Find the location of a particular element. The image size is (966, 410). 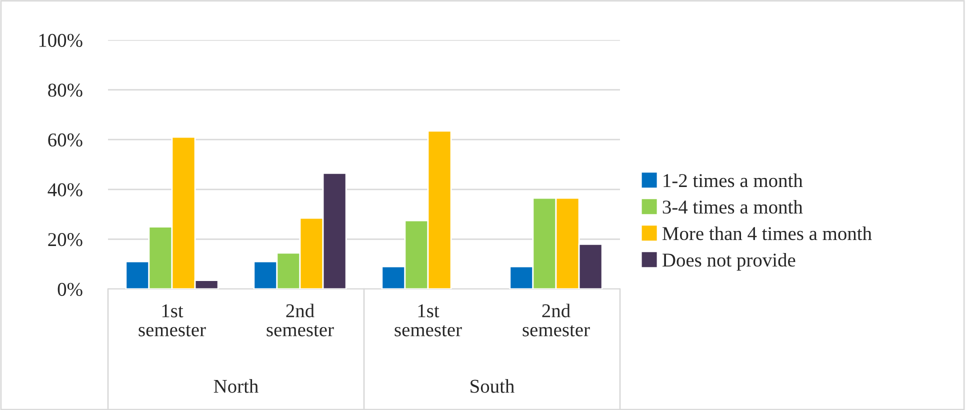

legend-label: 3-4 times a month is located at coordinates (732, 207).